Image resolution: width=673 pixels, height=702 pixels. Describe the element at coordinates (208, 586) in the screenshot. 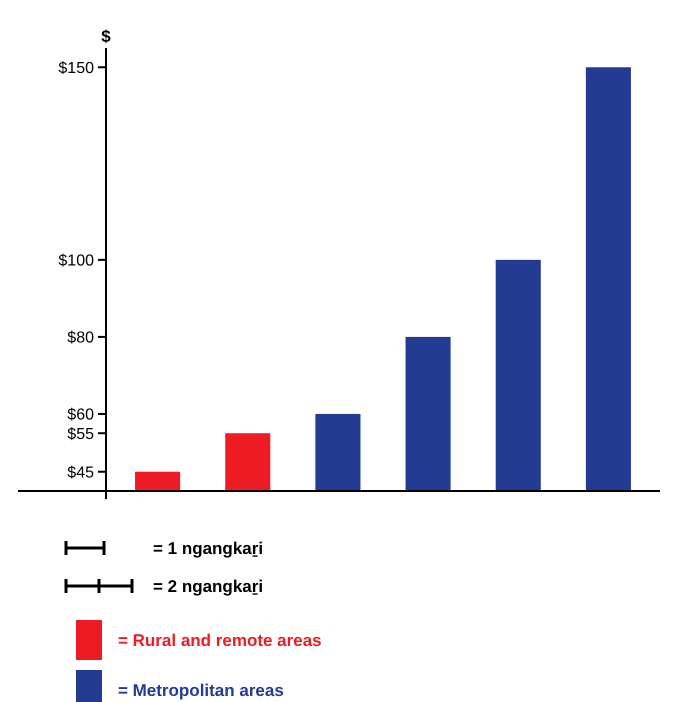

I see `text: = 2 ngangkaṟi` at that location.